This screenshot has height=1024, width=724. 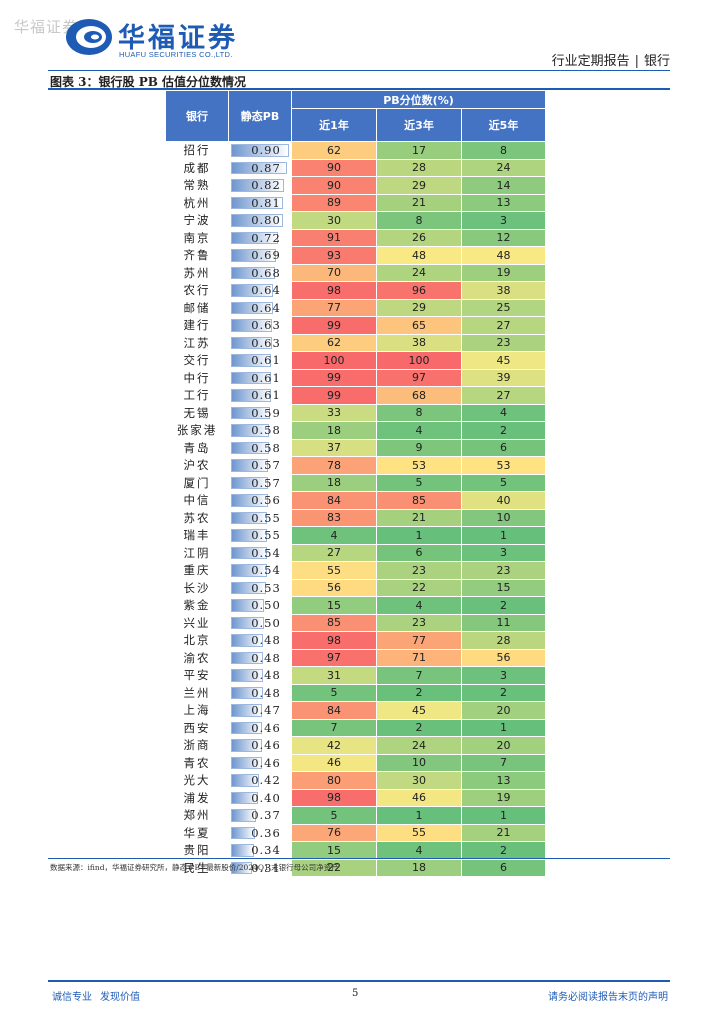 I want to click on col-header-5y: 近5年, so click(x=503, y=125).